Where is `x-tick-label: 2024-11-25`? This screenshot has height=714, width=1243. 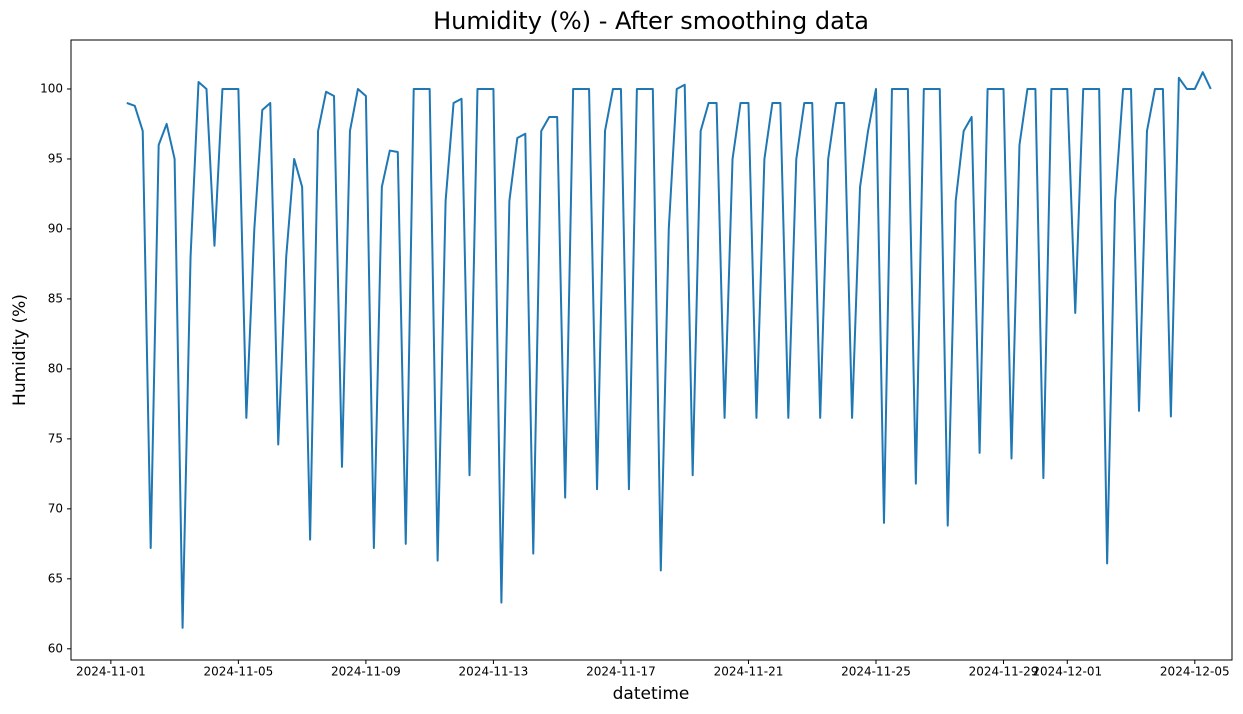
x-tick-label: 2024-11-25 is located at coordinates (876, 672).